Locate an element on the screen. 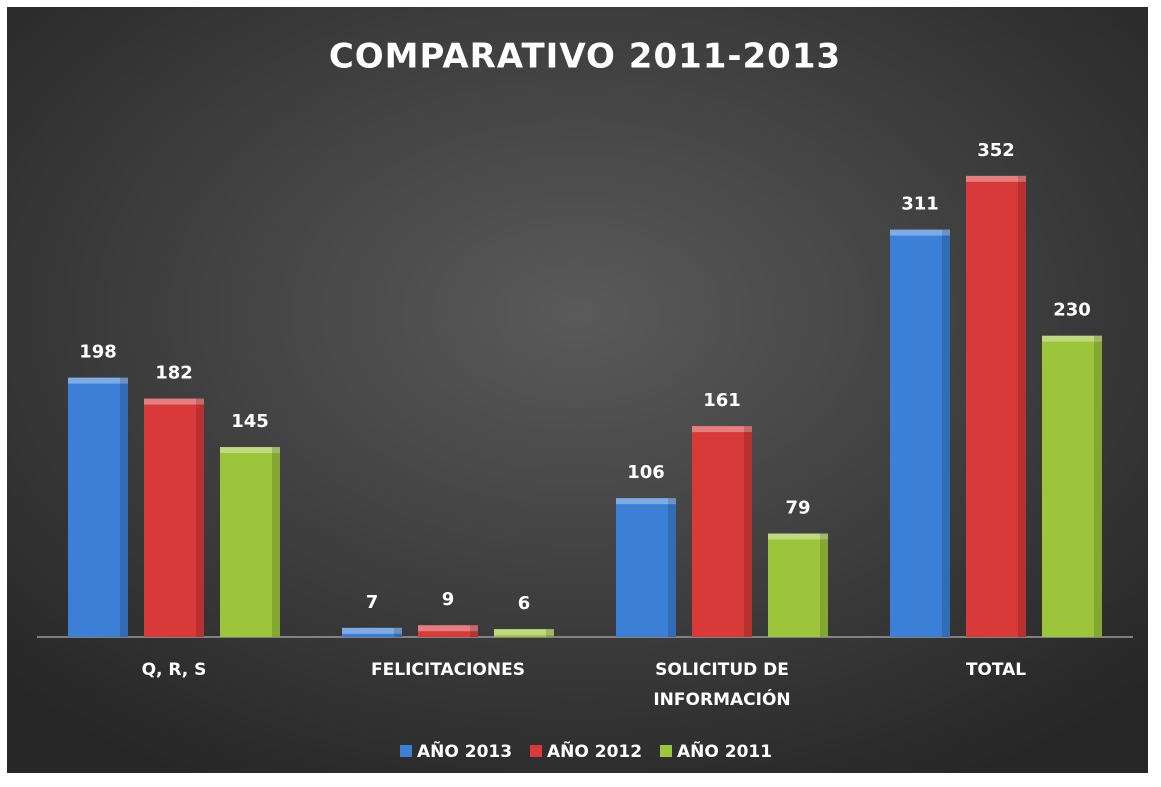 The width and height of the screenshot is (1161, 787). data-label: 106 is located at coordinates (646, 472).